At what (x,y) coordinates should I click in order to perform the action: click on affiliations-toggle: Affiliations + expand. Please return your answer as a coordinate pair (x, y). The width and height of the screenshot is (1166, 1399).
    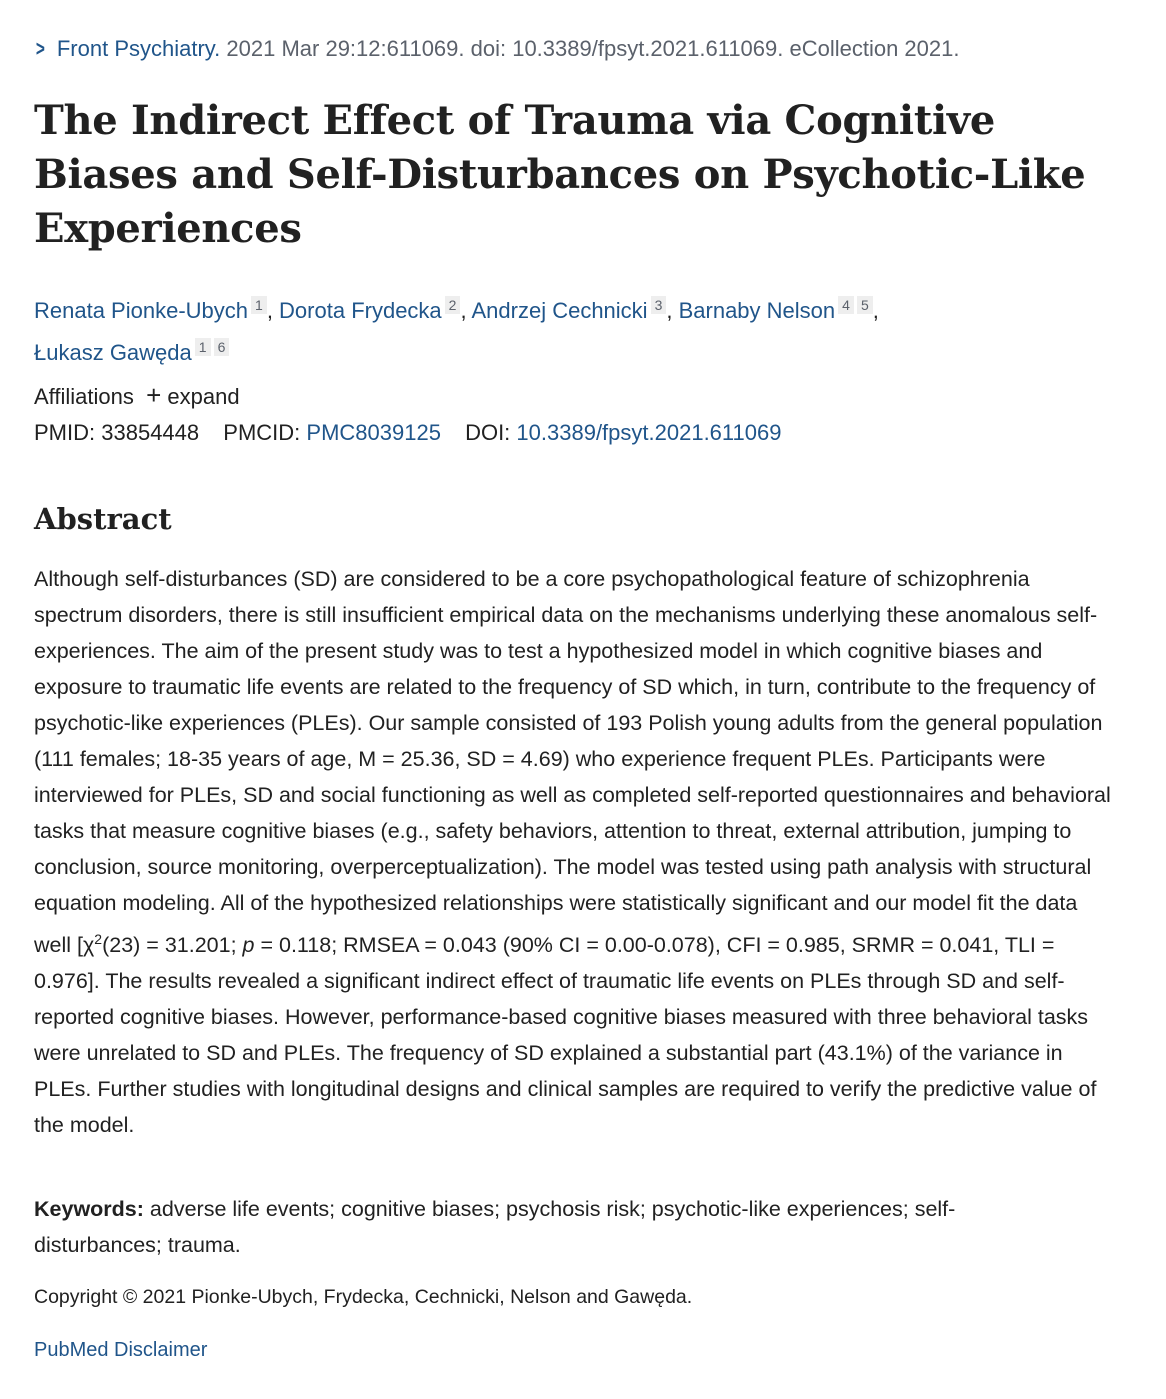
    Looking at the image, I should click on (137, 395).